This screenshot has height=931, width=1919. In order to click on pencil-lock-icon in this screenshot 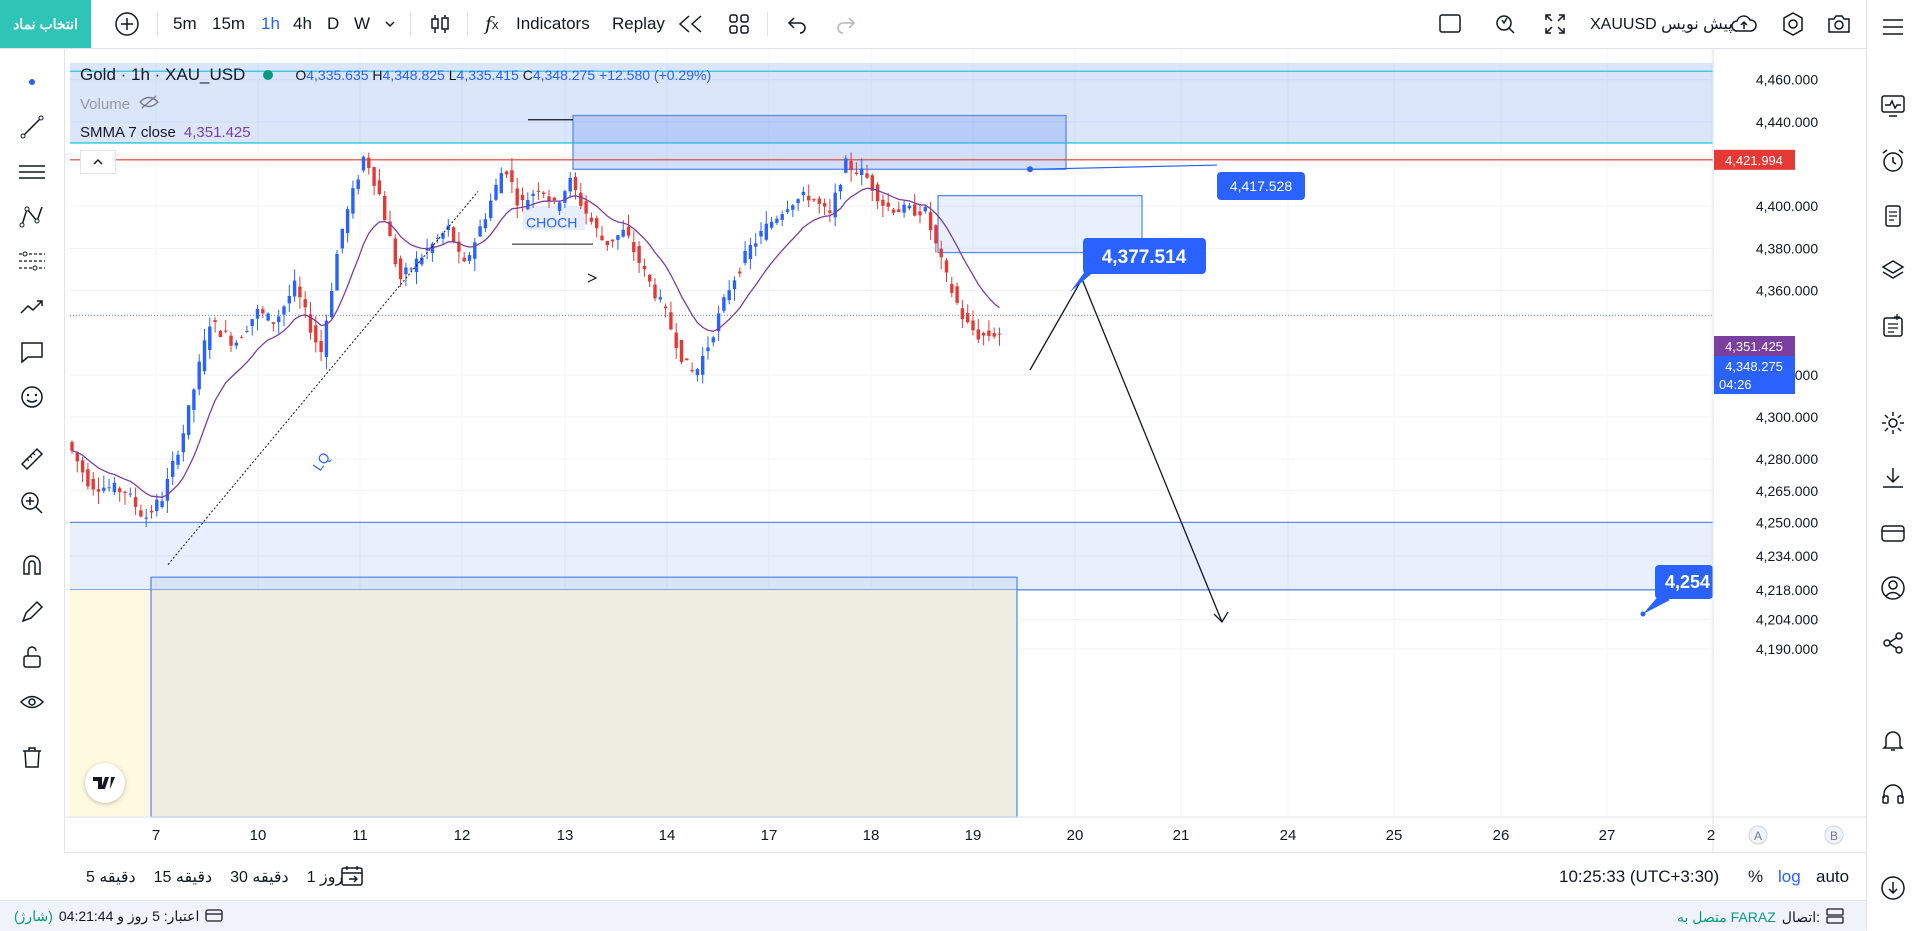, I will do `click(32, 612)`.